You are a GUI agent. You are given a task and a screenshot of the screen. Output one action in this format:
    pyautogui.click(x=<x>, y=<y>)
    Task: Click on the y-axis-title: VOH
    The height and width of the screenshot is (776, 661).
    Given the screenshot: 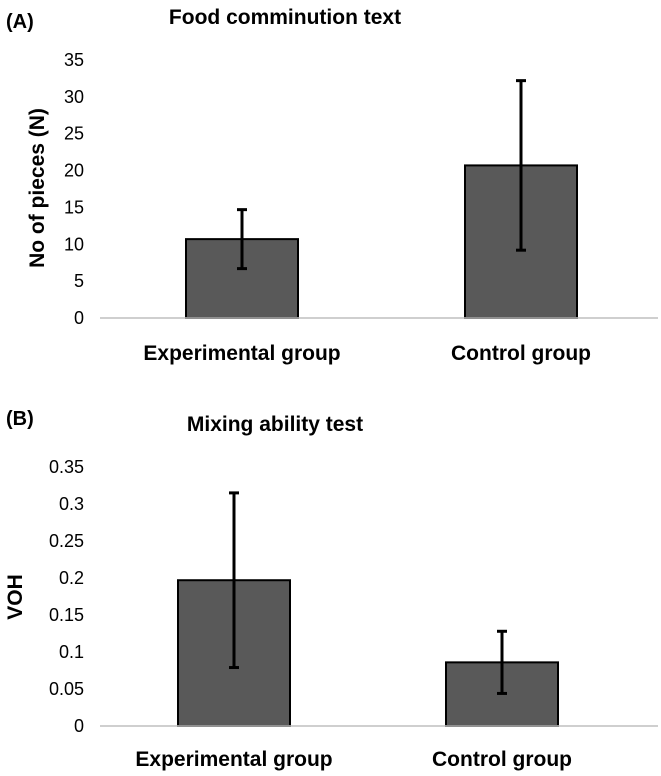 What is the action you would take?
    pyautogui.click(x=15, y=597)
    